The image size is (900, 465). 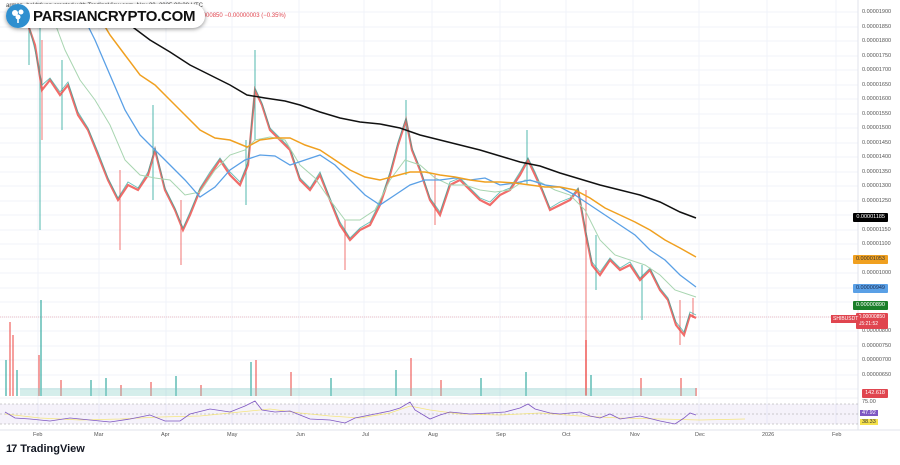 What do you see at coordinates (877, 346) in the screenshot?
I see `price-label: 0.00000750` at bounding box center [877, 346].